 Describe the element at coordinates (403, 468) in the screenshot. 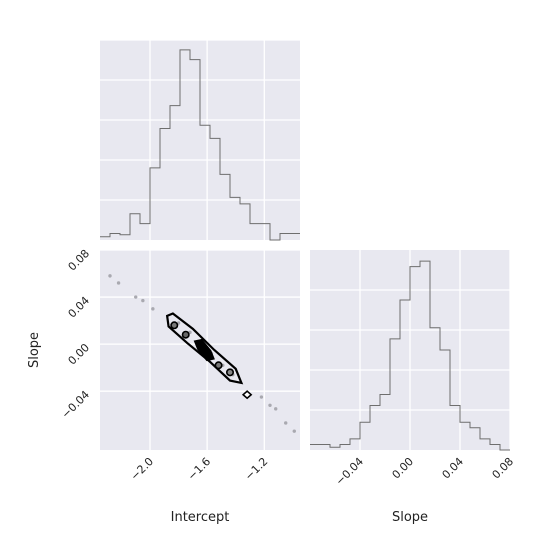

I see `x-tick-label: 0.00` at that location.